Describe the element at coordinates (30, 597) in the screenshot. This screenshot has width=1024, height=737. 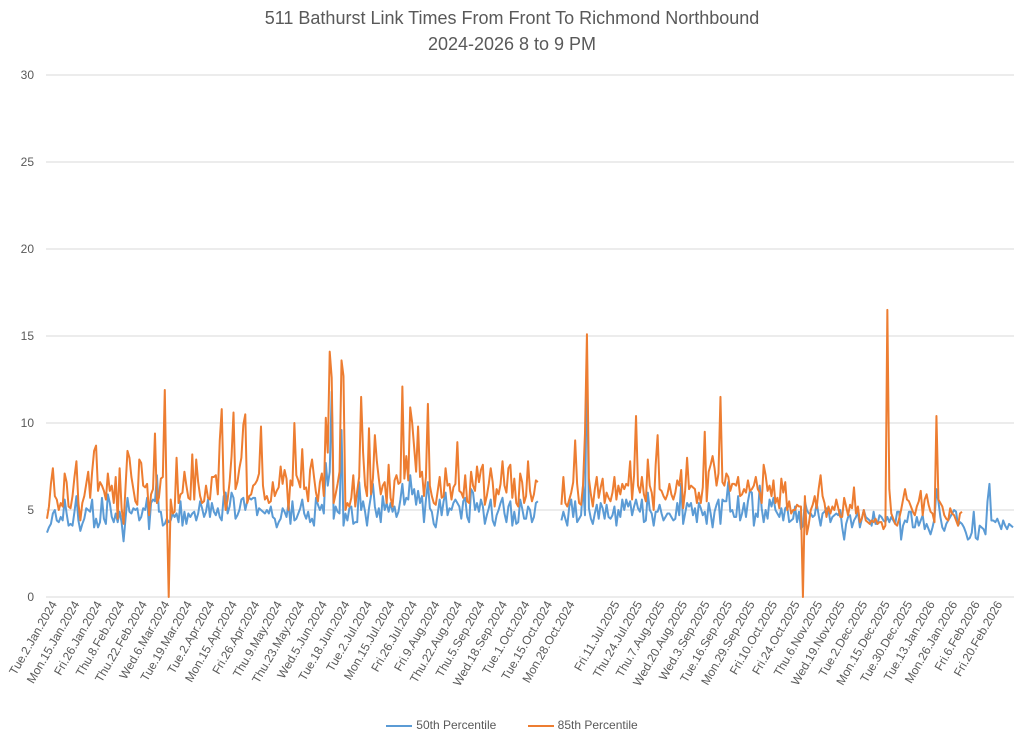
I see `y-tick-label: 0` at that location.